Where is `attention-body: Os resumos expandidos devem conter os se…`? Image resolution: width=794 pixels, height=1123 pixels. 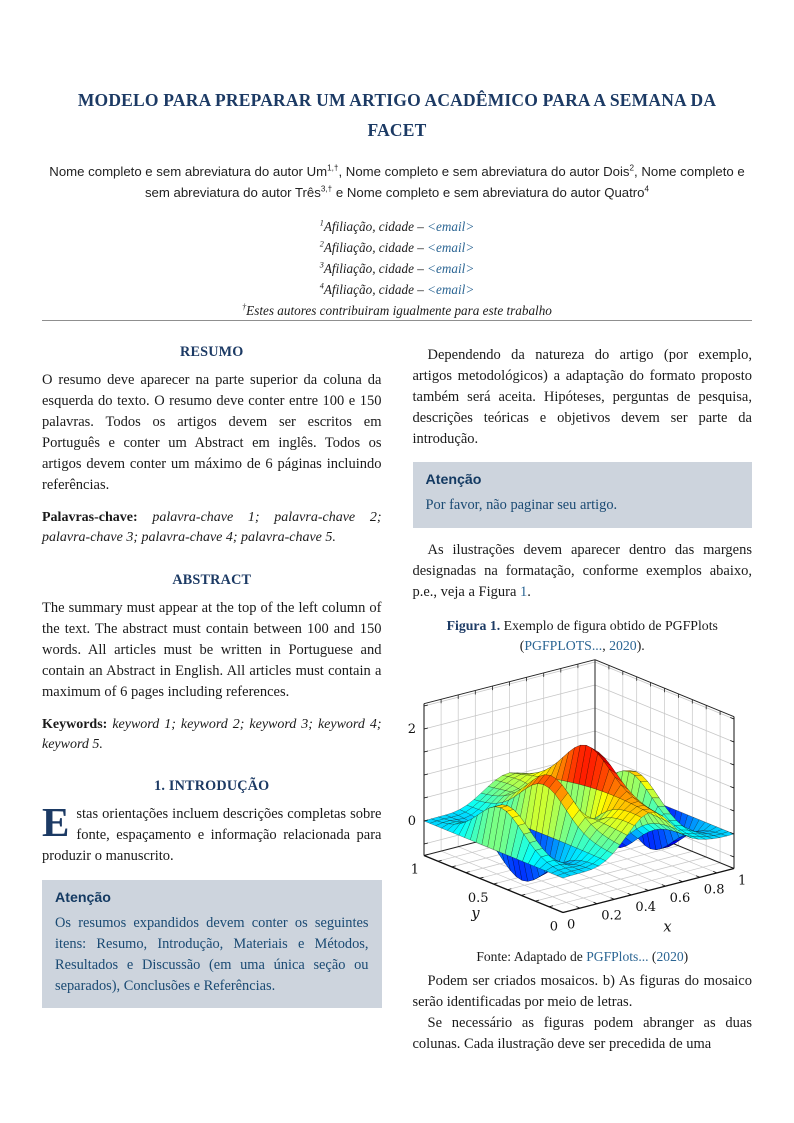
attention-body: Os resumos expandidos devem conter os se… is located at coordinates (212, 954).